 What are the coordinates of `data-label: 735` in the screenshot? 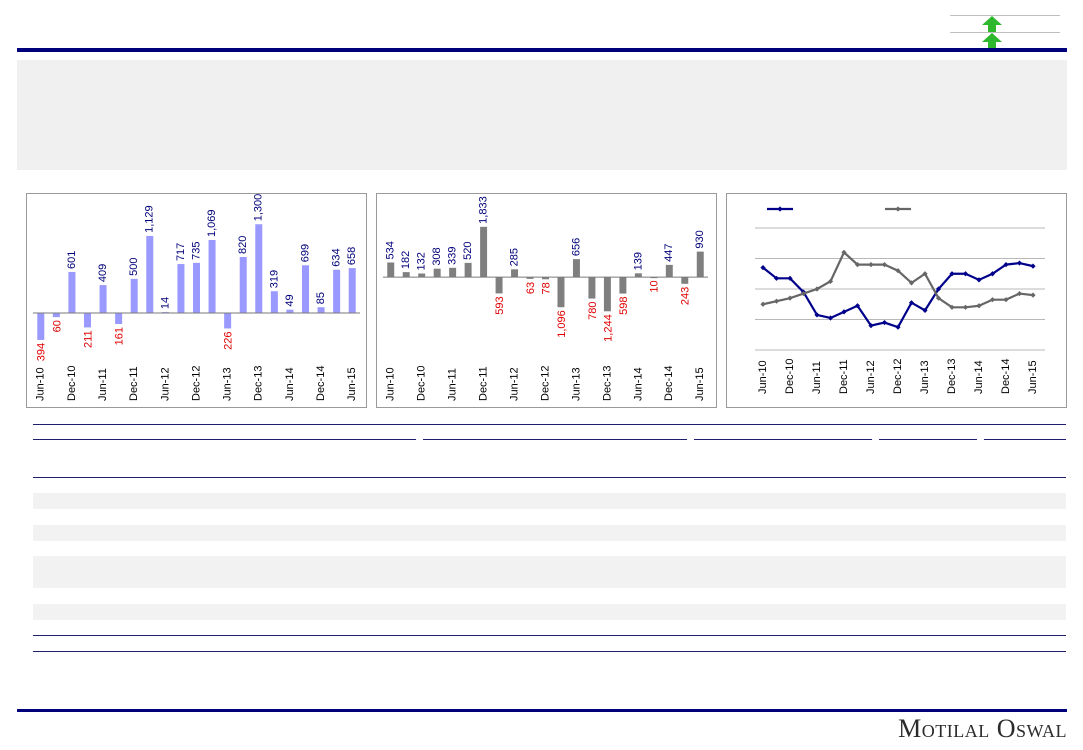 It's located at (196, 250).